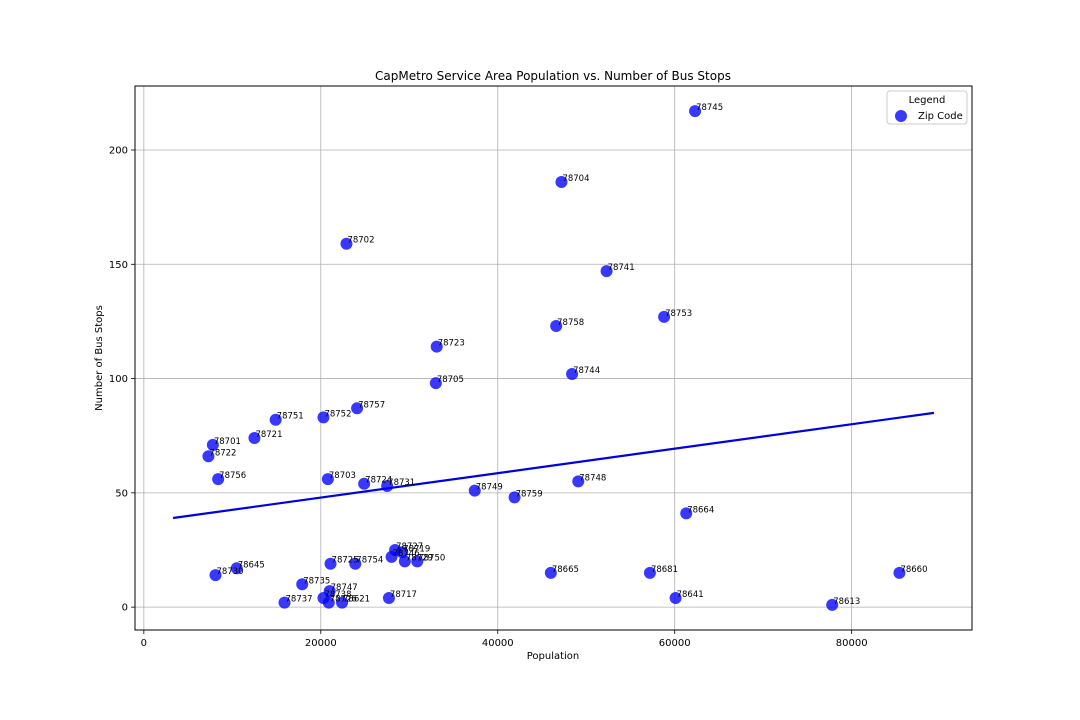  What do you see at coordinates (940, 116) in the screenshot?
I see `legend-entry-zip-code: Zip Code` at bounding box center [940, 116].